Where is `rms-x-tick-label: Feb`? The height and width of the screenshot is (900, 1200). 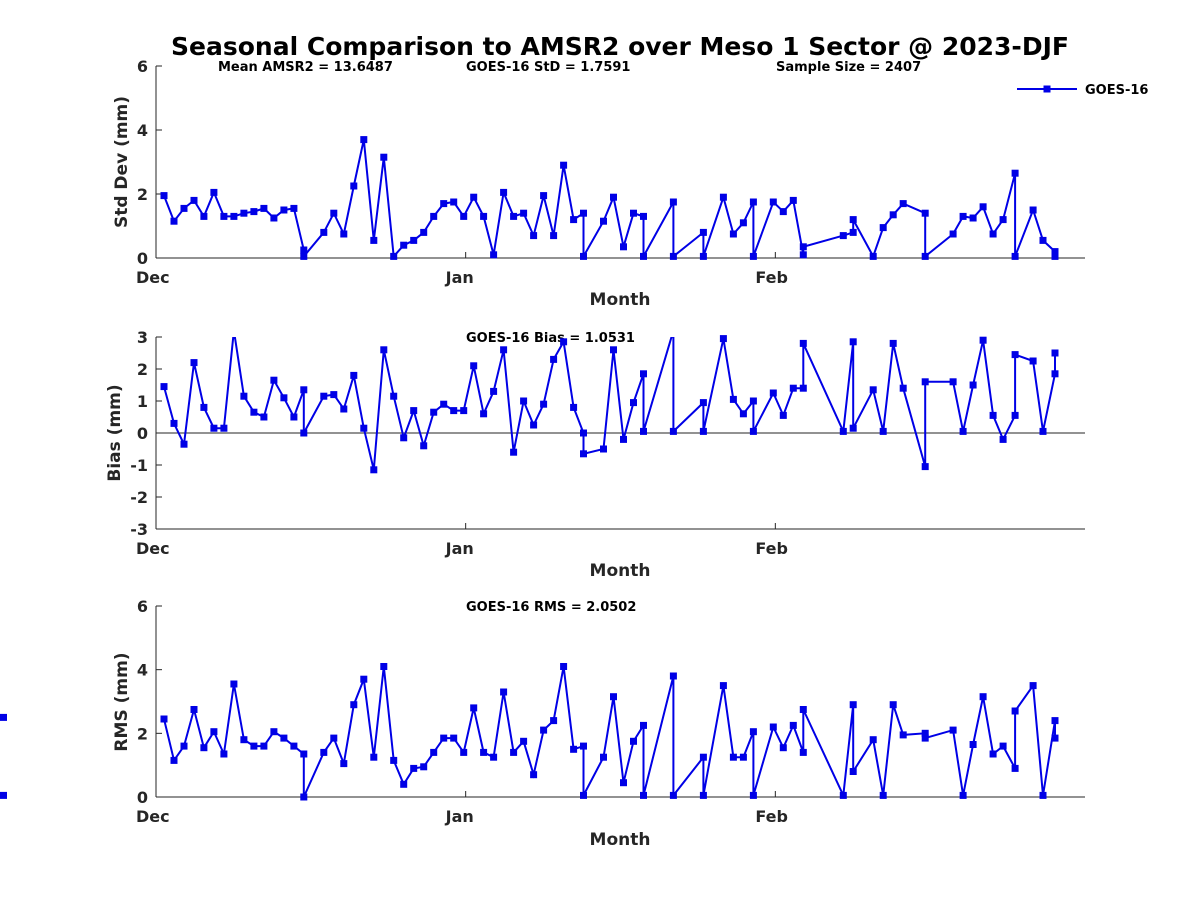 rms-x-tick-label: Feb is located at coordinates (771, 816).